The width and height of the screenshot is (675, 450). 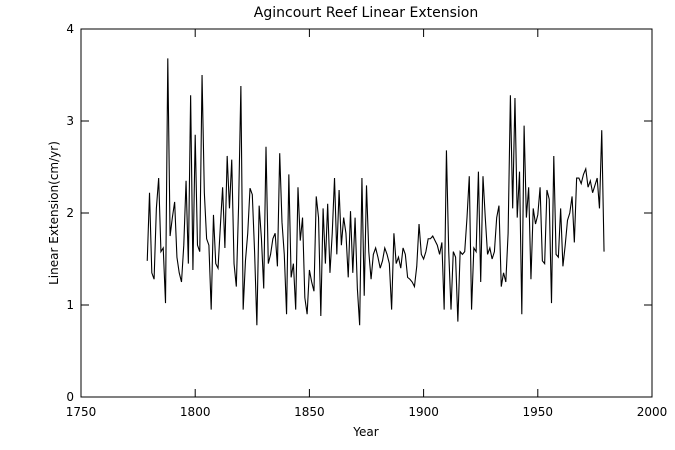 I want to click on x-axis-label: Year, so click(x=365, y=432).